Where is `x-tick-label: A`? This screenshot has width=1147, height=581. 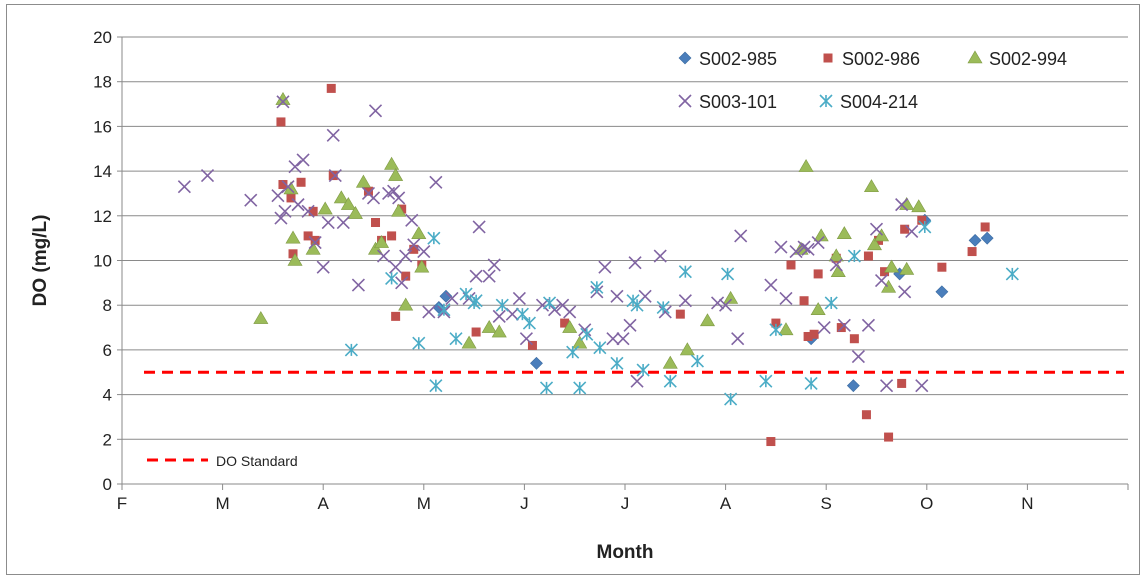
x-tick-label: A is located at coordinates (726, 503).